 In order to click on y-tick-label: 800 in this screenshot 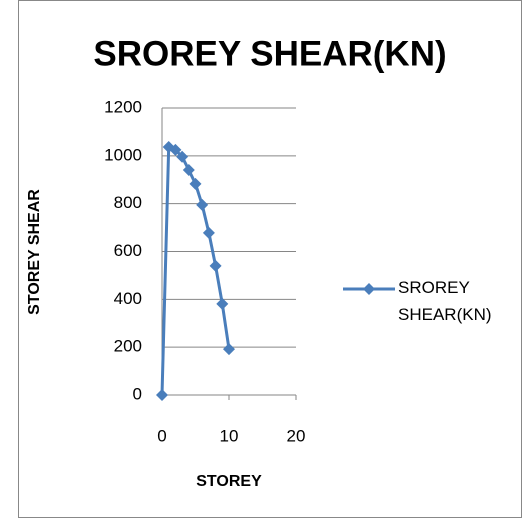, I will do `click(128, 202)`.